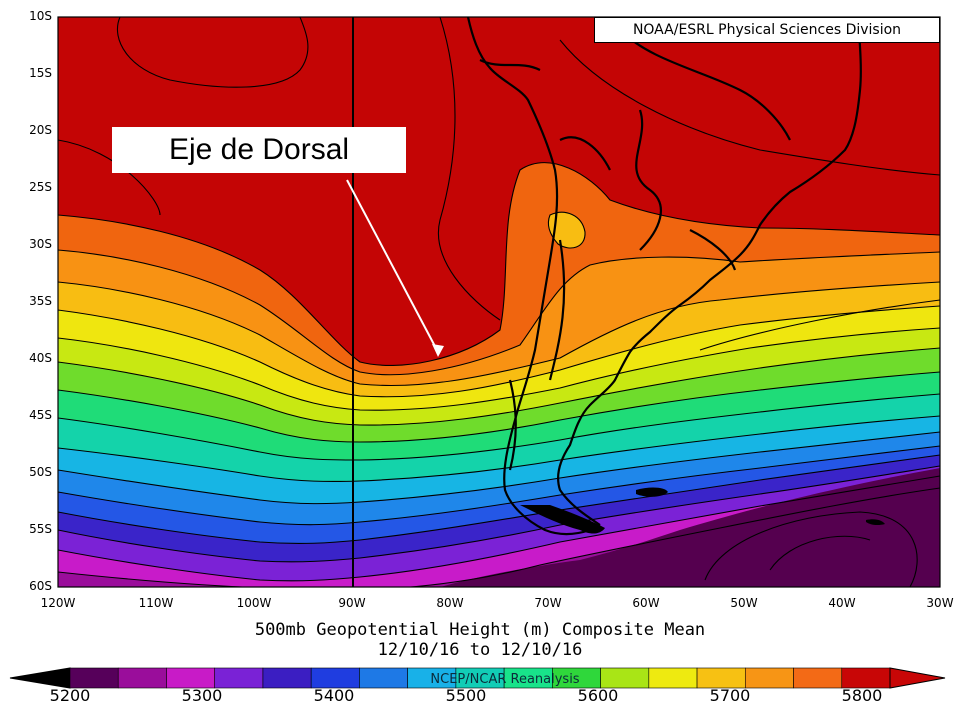 The height and width of the screenshot is (720, 960). What do you see at coordinates (259, 150) in the screenshot?
I see `callout-label: Eje de Dorsal` at bounding box center [259, 150].